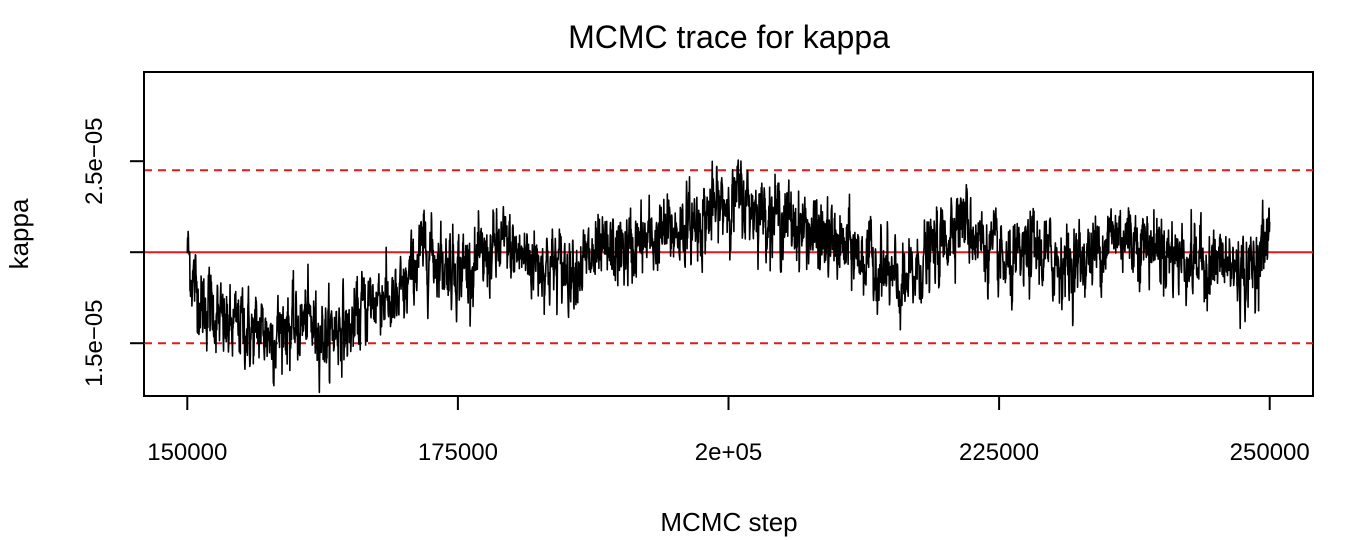 The image size is (1350, 540). What do you see at coordinates (1270, 452) in the screenshot?
I see `x-tick-label: 250000` at bounding box center [1270, 452].